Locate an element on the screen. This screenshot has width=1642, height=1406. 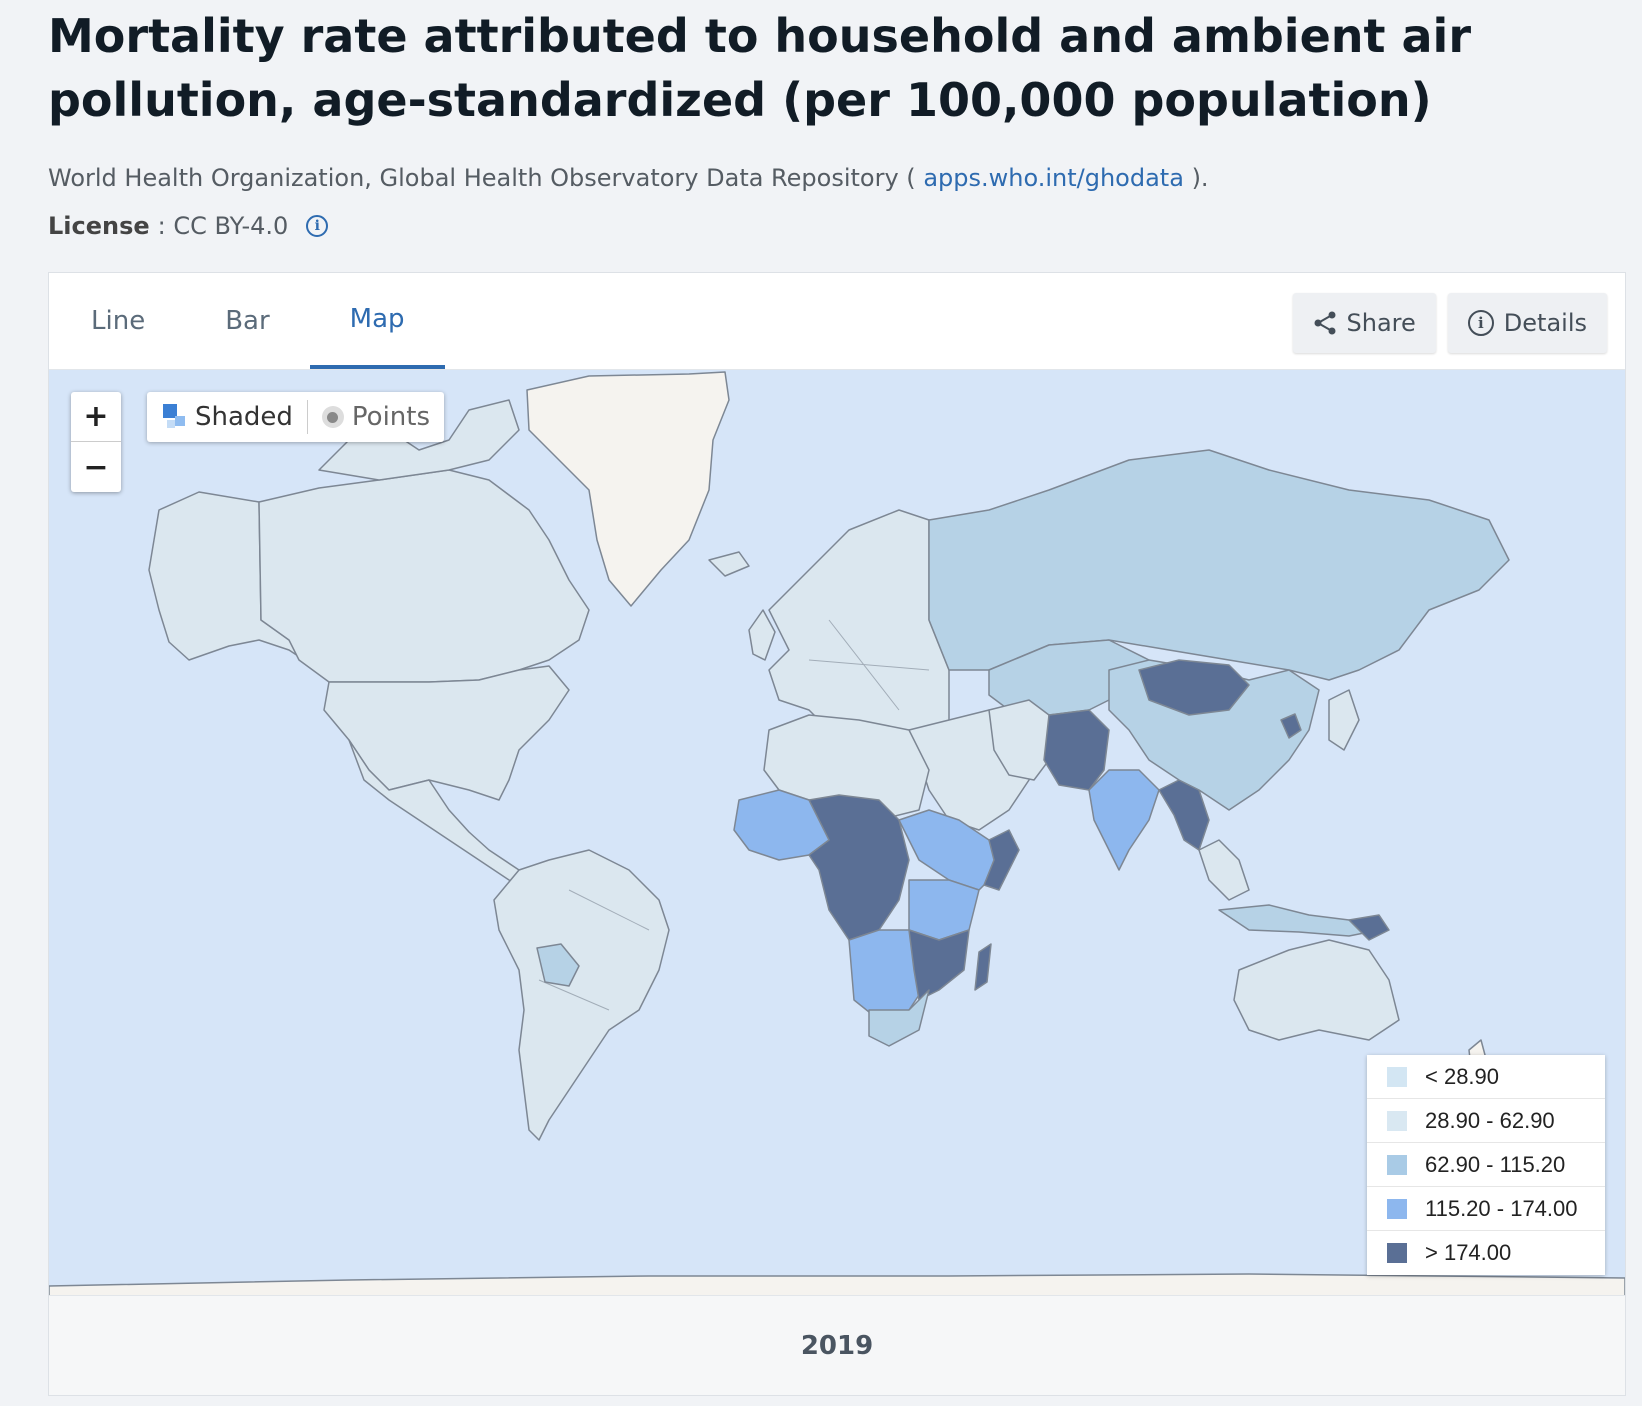
legend-row: < 28.90 is located at coordinates (1486, 1077).